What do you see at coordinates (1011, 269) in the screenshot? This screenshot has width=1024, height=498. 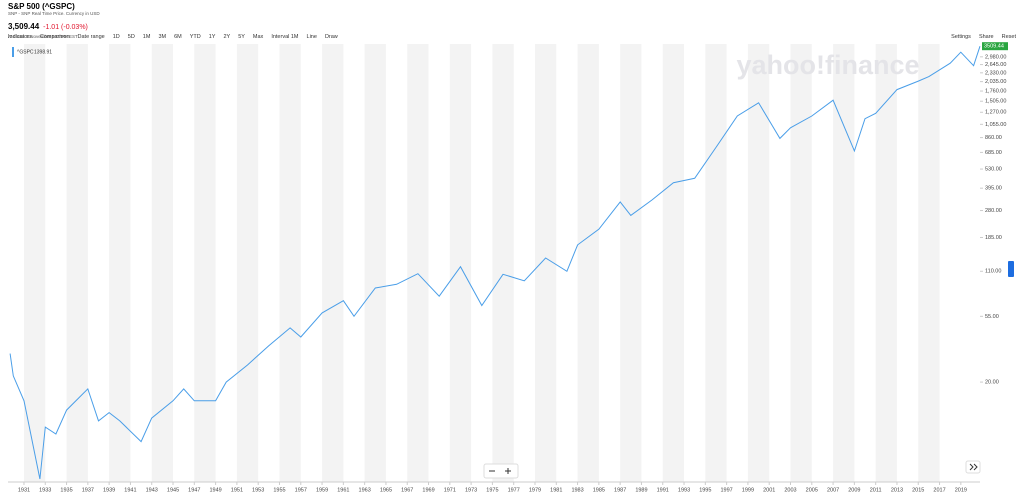 I see `scroll-handle` at bounding box center [1011, 269].